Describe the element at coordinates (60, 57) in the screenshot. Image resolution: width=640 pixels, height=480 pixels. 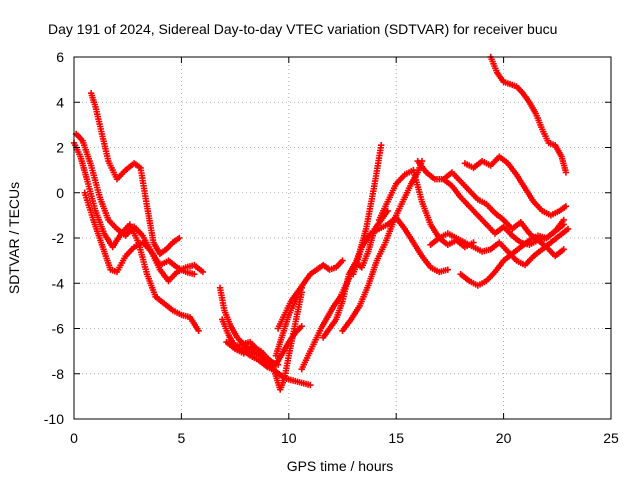
I see `y-tick-label: 6` at that location.